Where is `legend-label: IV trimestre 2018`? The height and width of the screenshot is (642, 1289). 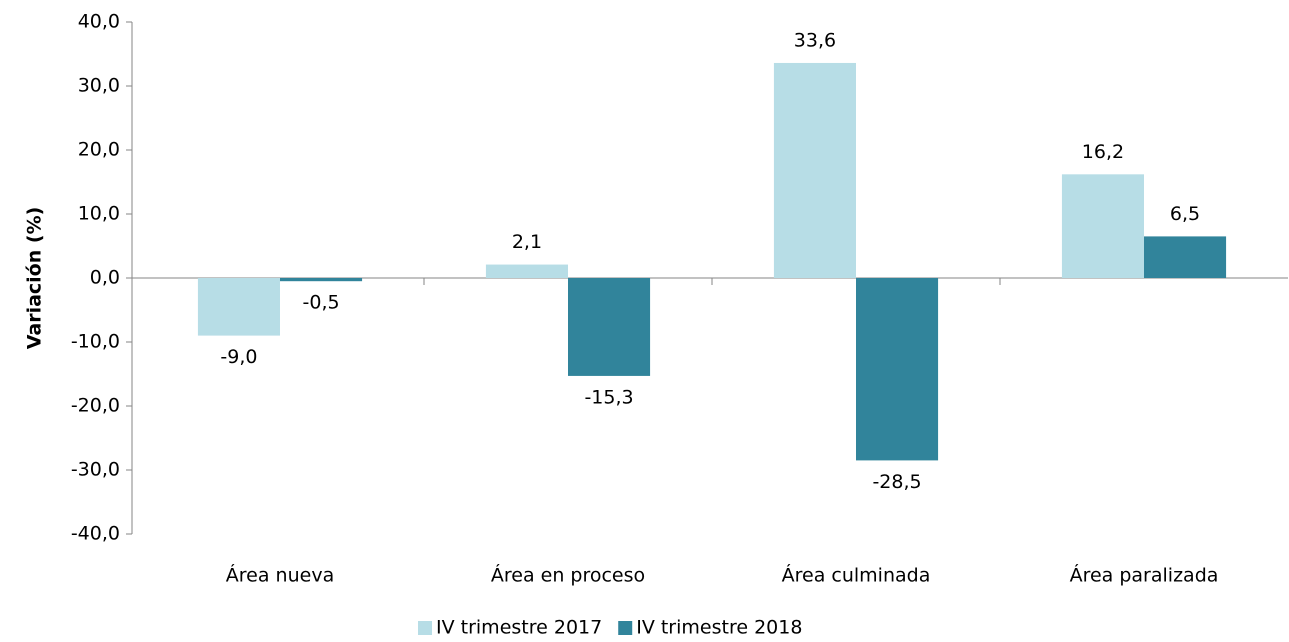
legend-label: IV trimestre 2018 is located at coordinates (719, 628).